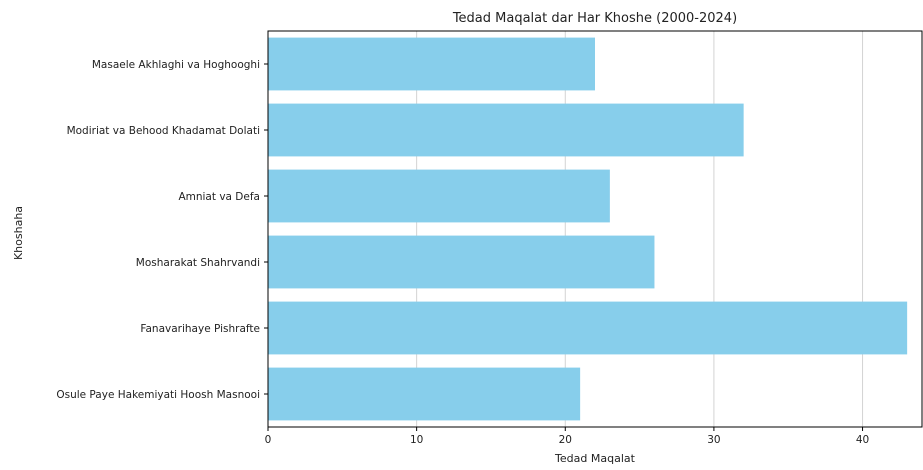  What do you see at coordinates (416, 440) in the screenshot?
I see `x-tick-label: 10` at bounding box center [416, 440].